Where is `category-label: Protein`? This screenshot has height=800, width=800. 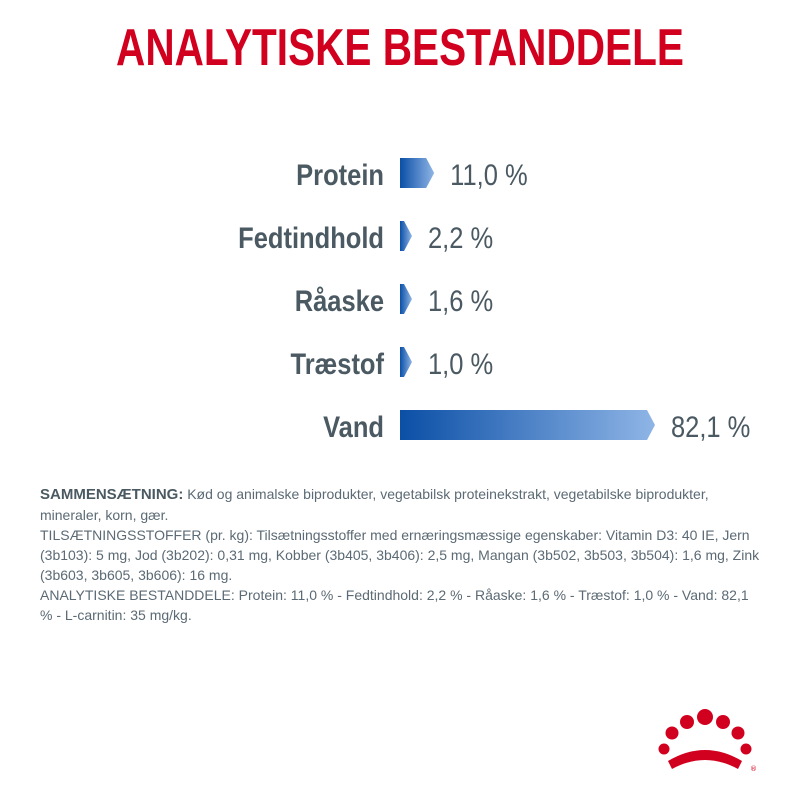 category-label: Protein is located at coordinates (340, 174).